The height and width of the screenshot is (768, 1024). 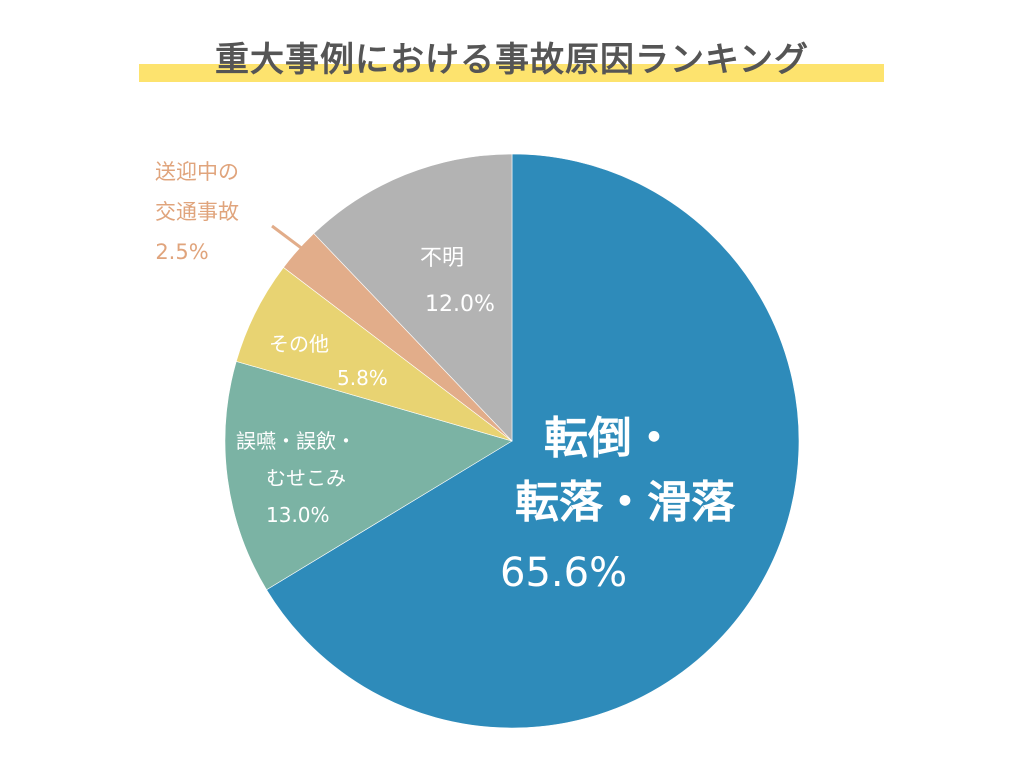 What do you see at coordinates (511, 73) in the screenshot?
I see `title-highlight` at bounding box center [511, 73].